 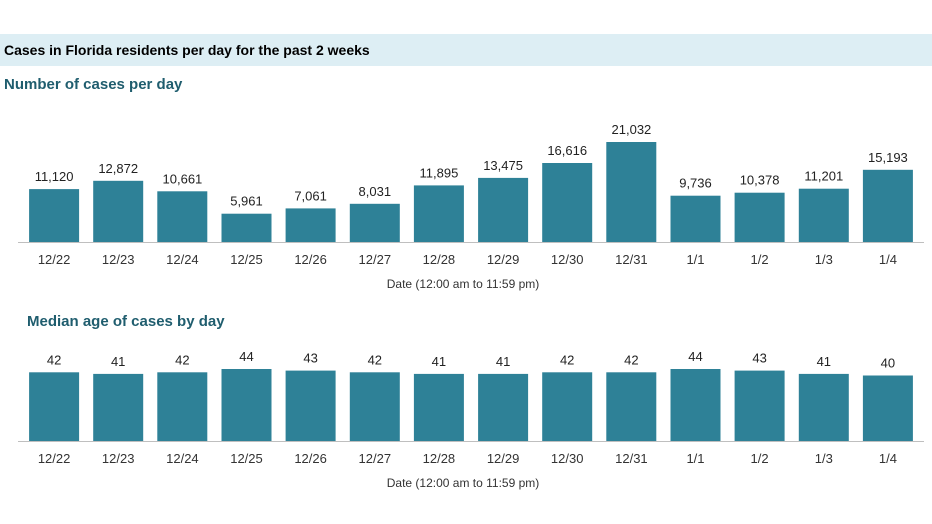 I want to click on data-label: 16,616, so click(x=567, y=150).